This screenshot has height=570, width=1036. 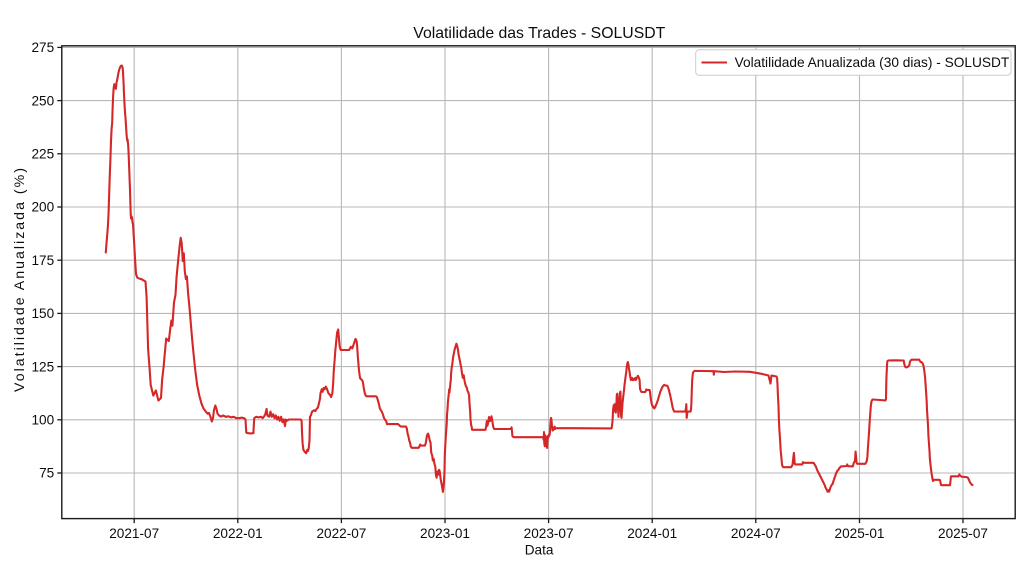 What do you see at coordinates (43, 366) in the screenshot?
I see `svg-text: 125` at bounding box center [43, 366].